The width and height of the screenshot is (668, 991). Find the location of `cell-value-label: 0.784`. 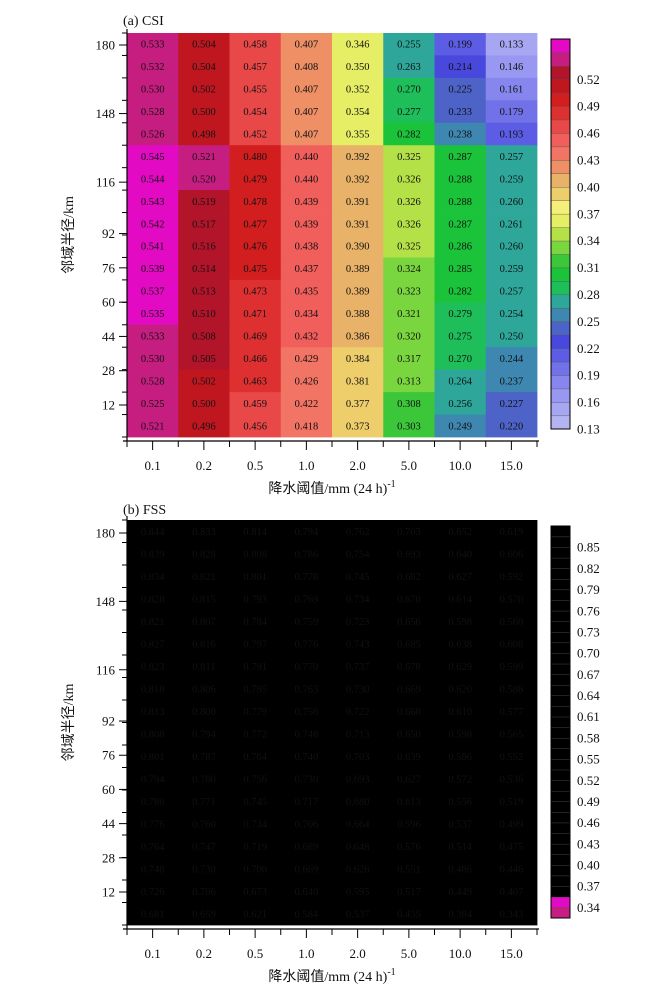

cell-value-label: 0.784 is located at coordinates (255, 622).